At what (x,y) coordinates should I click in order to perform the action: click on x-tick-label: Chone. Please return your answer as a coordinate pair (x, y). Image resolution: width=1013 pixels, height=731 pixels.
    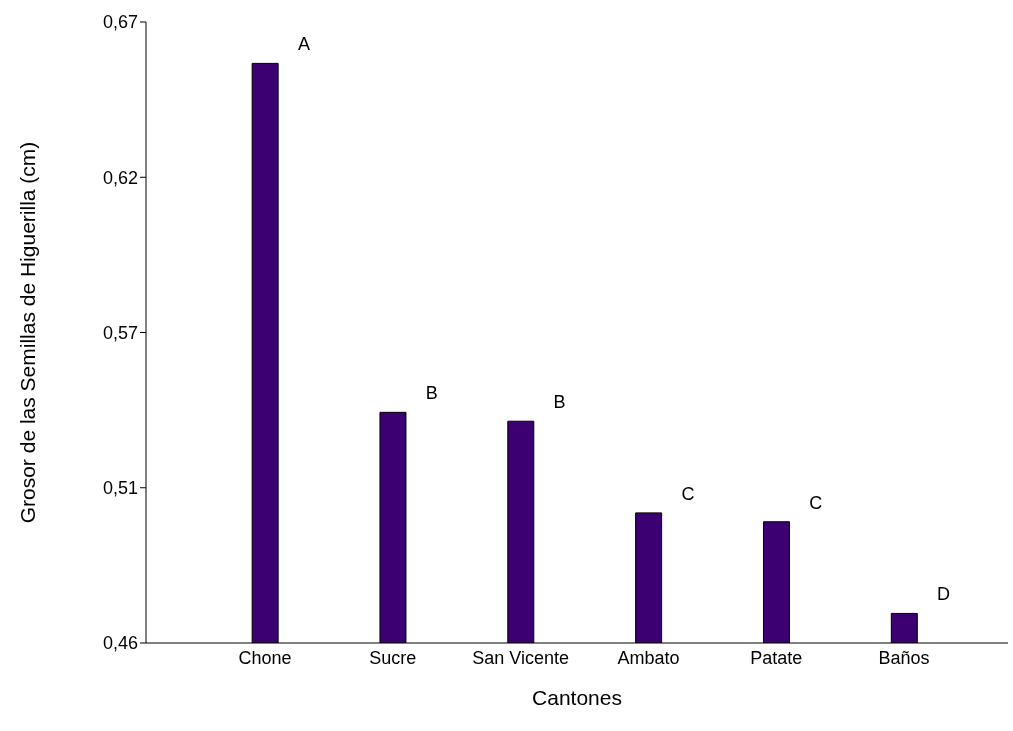
    Looking at the image, I should click on (265, 657).